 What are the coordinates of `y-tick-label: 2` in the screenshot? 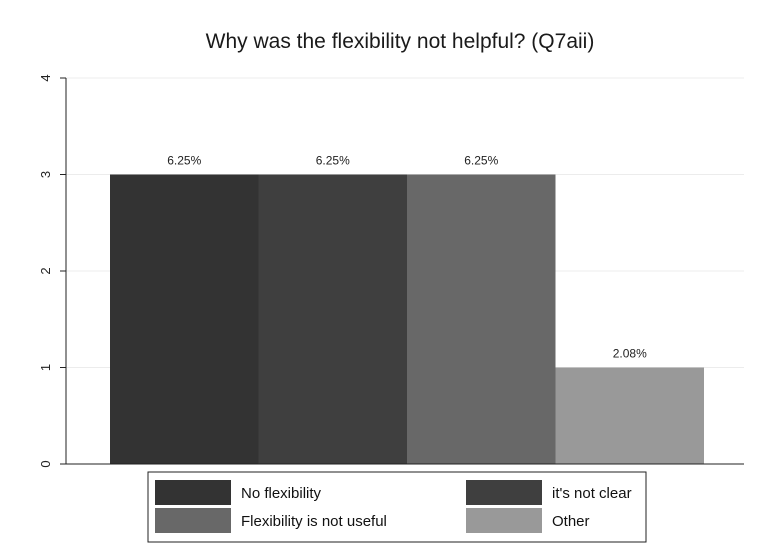 It's located at (45, 270).